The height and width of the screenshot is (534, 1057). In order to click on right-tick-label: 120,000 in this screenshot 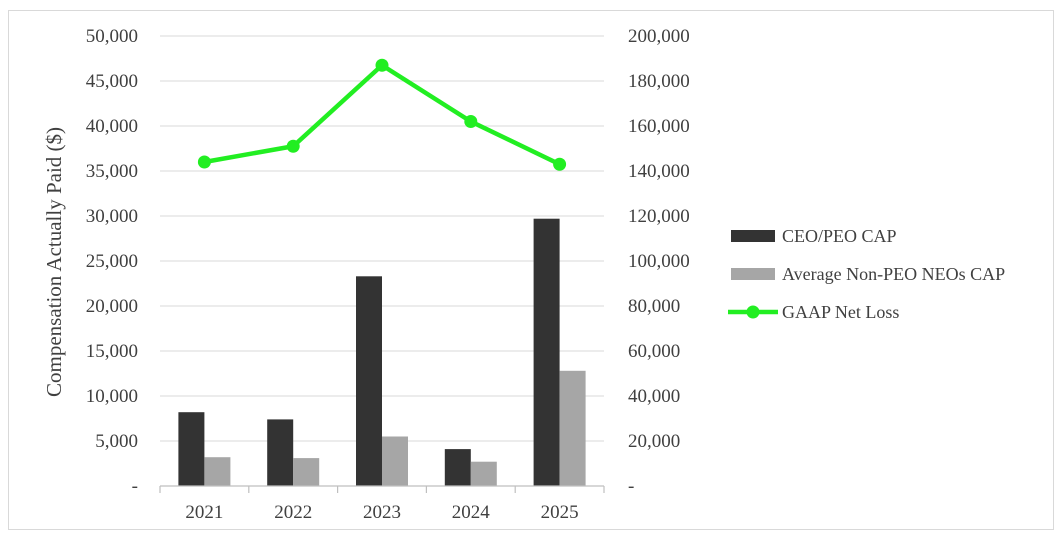, I will do `click(659, 216)`.